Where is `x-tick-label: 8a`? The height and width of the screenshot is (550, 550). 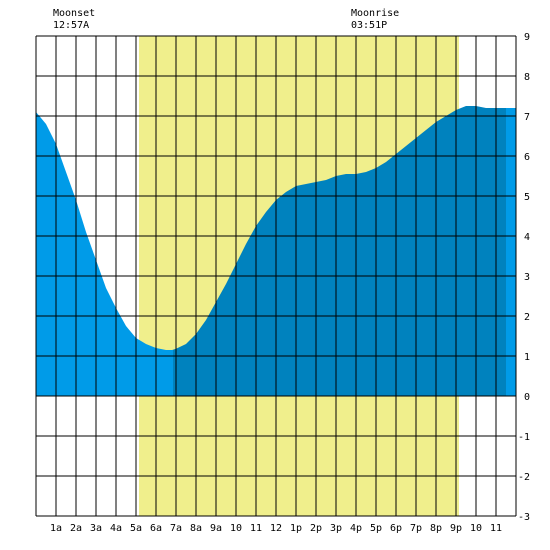 x-tick-label: 8a is located at coordinates (196, 528).